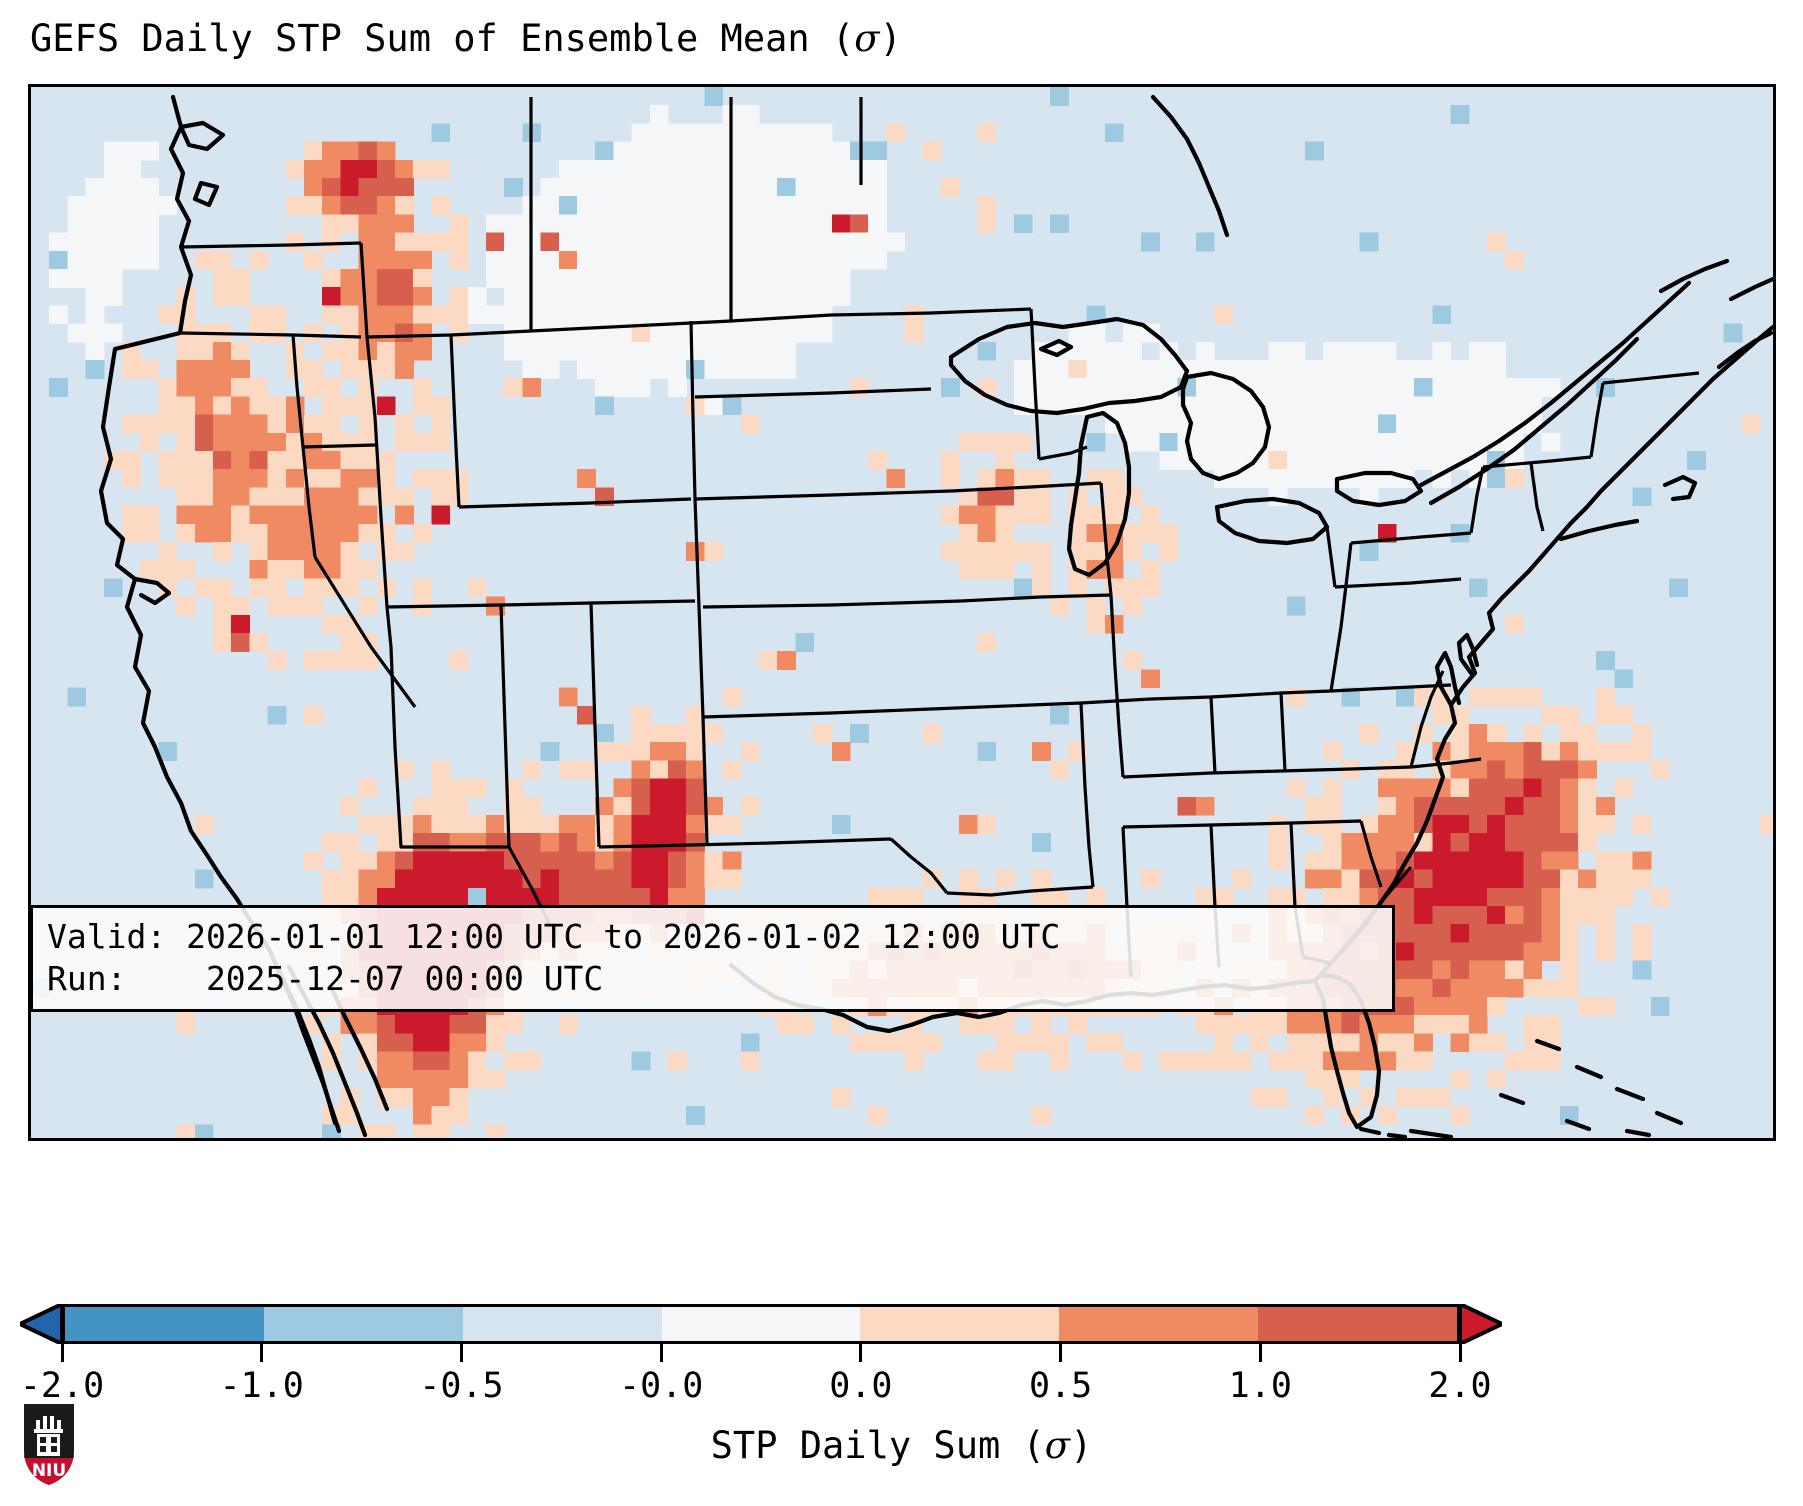 This screenshot has height=1506, width=1803. I want to click on colorbar-over-arrow, so click(1481, 1324).